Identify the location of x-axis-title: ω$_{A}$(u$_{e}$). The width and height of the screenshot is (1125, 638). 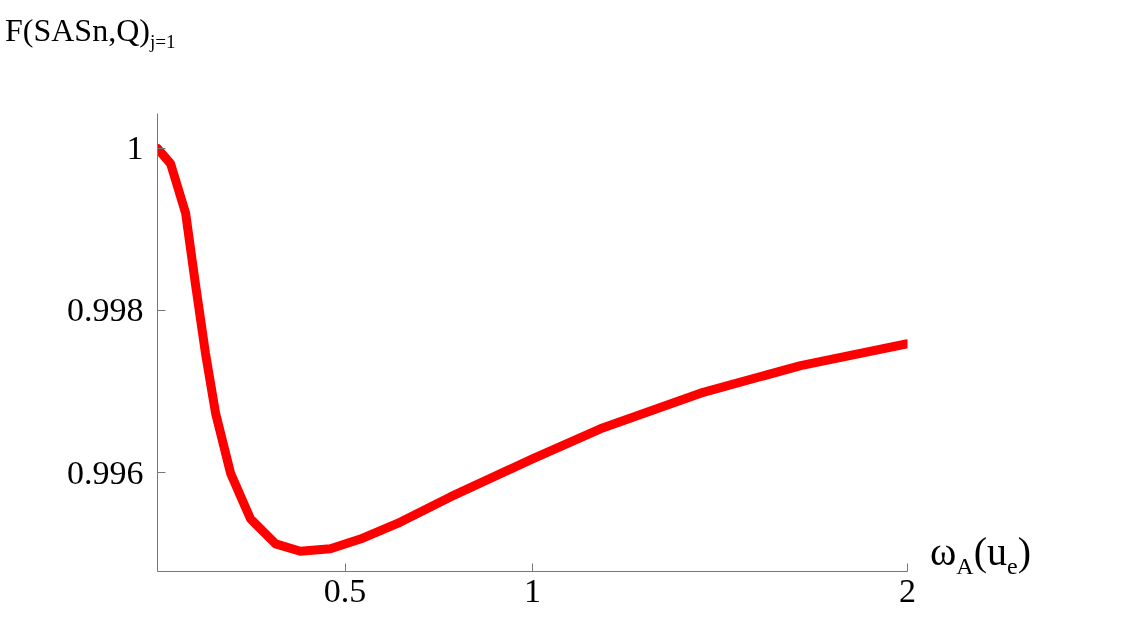
(980, 554).